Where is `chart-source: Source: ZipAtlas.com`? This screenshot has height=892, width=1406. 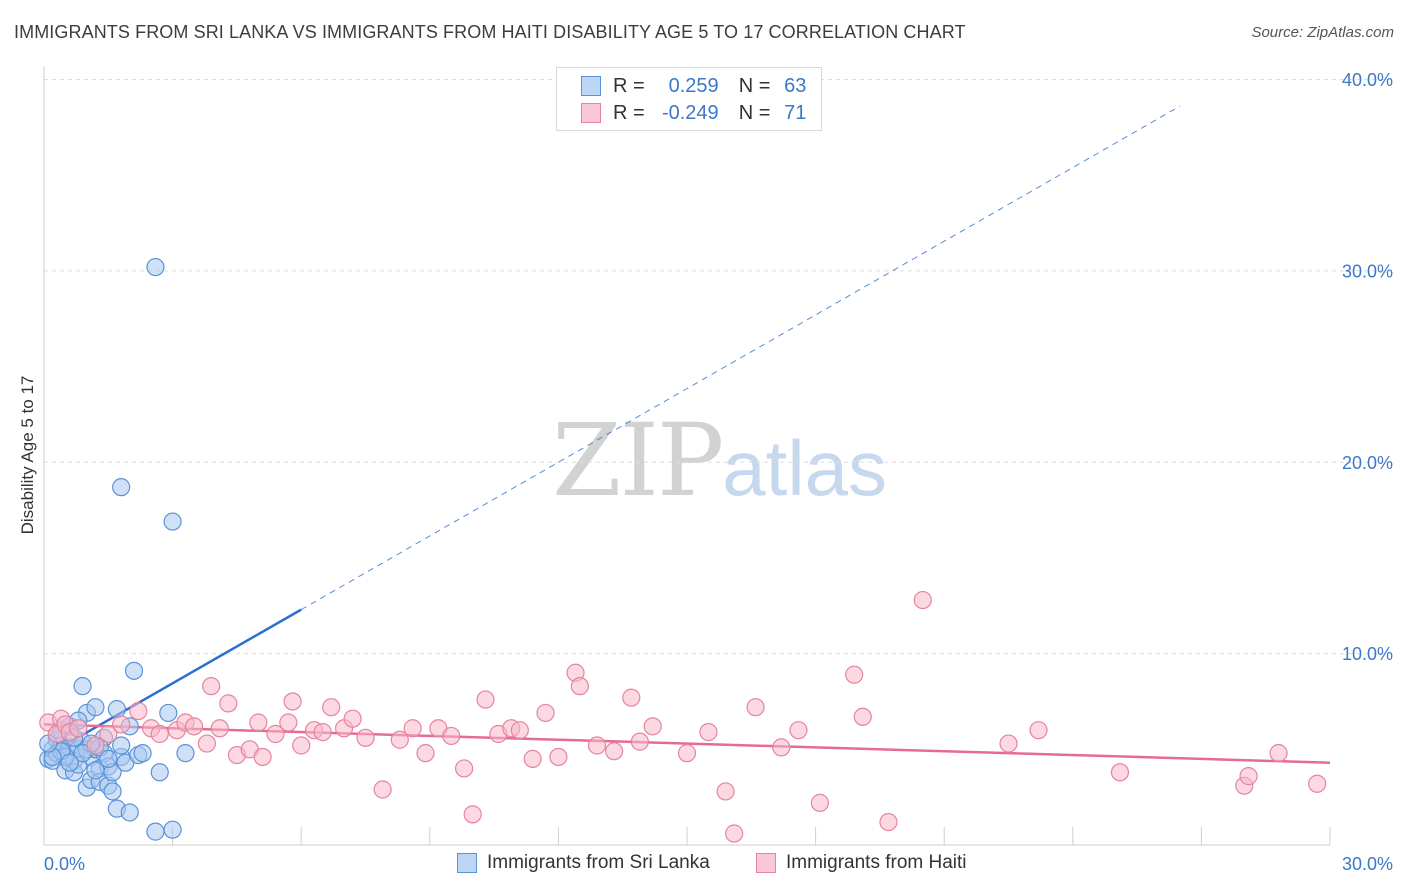 chart-source: Source: ZipAtlas.com is located at coordinates (1322, 32).